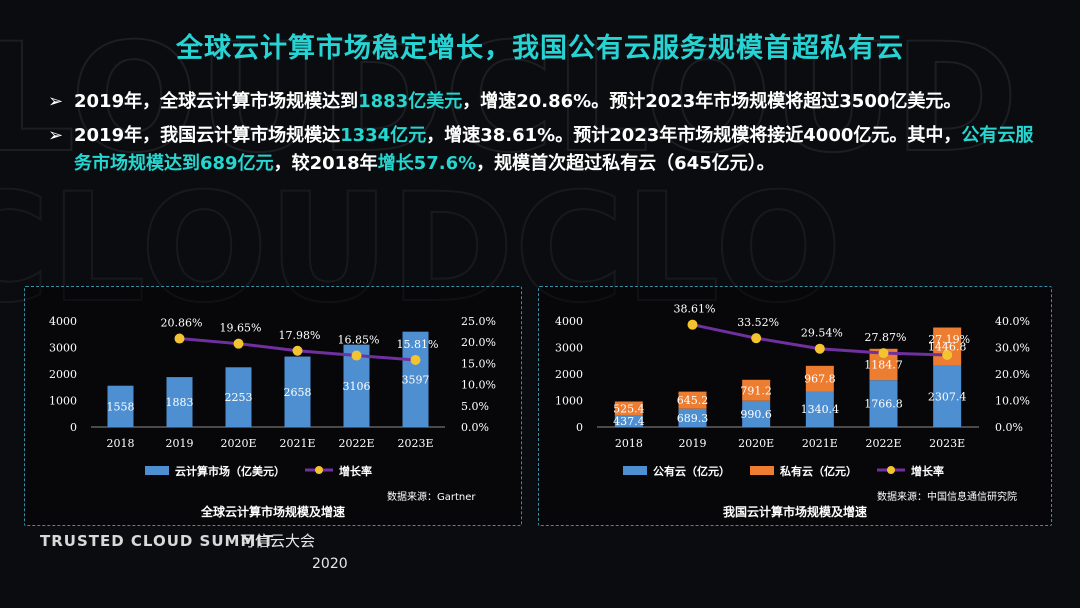  What do you see at coordinates (1012, 321) in the screenshot?
I see `y2-tick-label: 40.0%` at bounding box center [1012, 321].